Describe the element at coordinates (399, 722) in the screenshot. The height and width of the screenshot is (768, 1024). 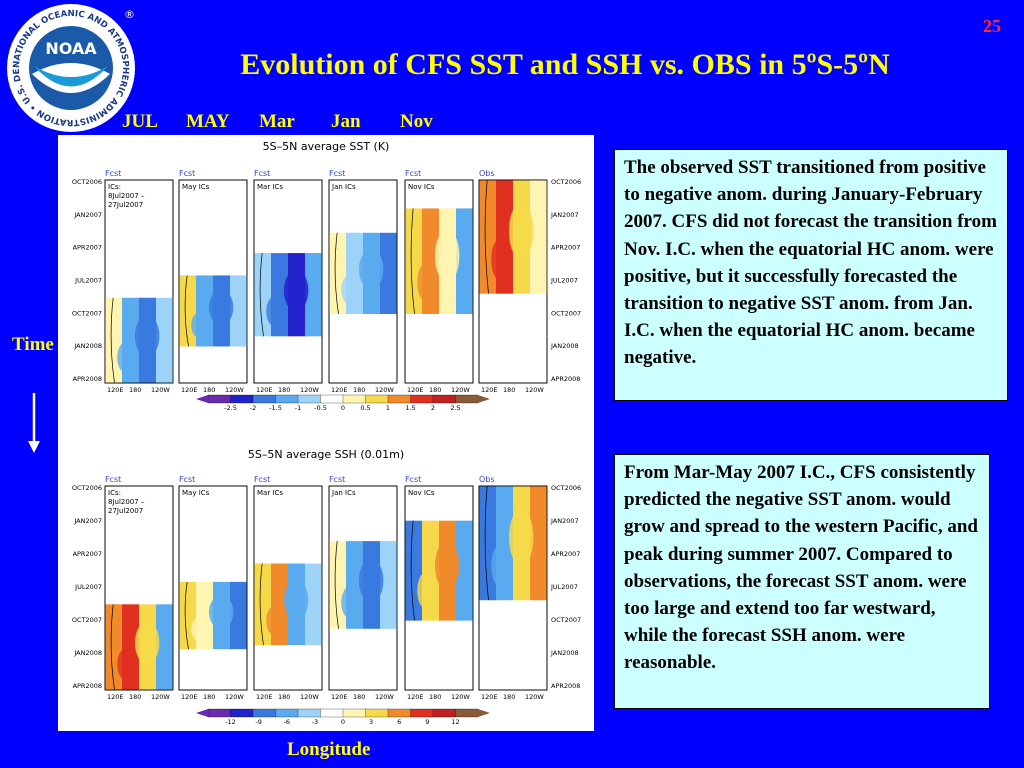
I see `ssh-colorbar-tick: 6` at that location.